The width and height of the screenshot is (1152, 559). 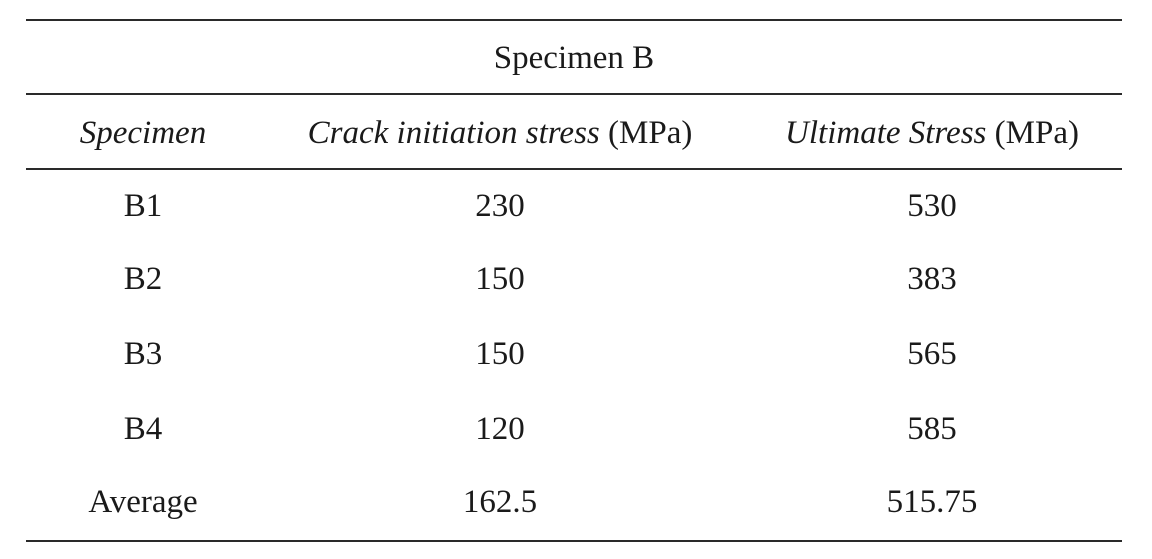 What do you see at coordinates (143, 206) in the screenshot?
I see `cell-specimen: B1` at bounding box center [143, 206].